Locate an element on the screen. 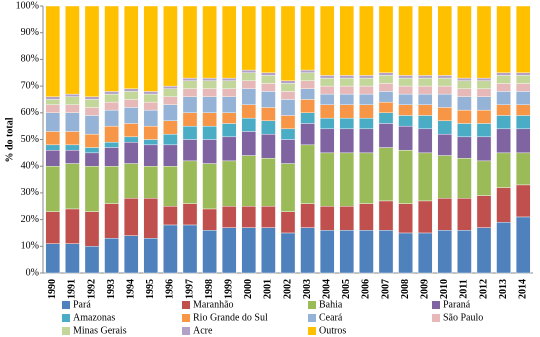 This screenshot has width=540, height=337. x-tick-label: 1991 is located at coordinates (72, 289).